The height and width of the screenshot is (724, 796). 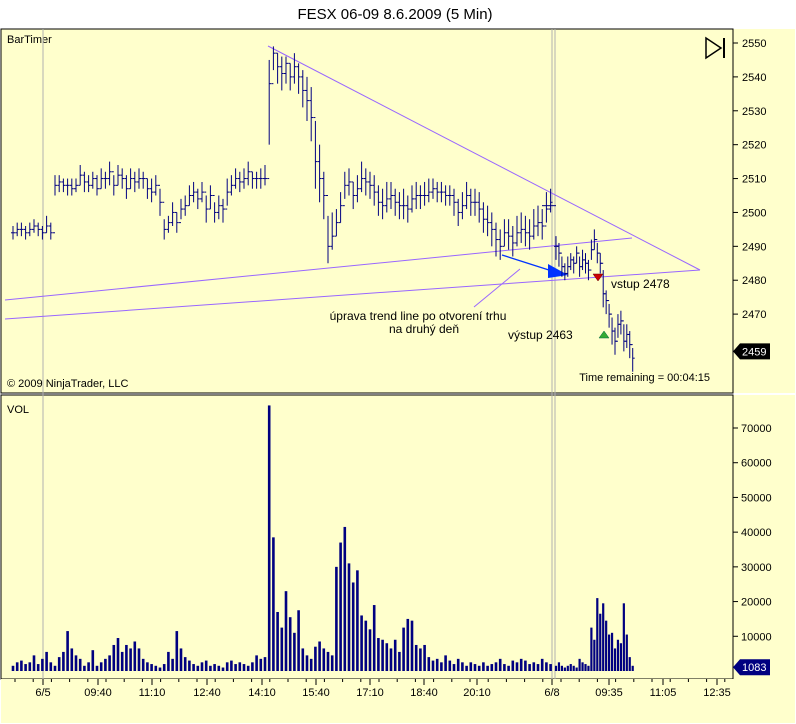 I want to click on annotation-exit: výstup 2463, so click(x=540, y=335).